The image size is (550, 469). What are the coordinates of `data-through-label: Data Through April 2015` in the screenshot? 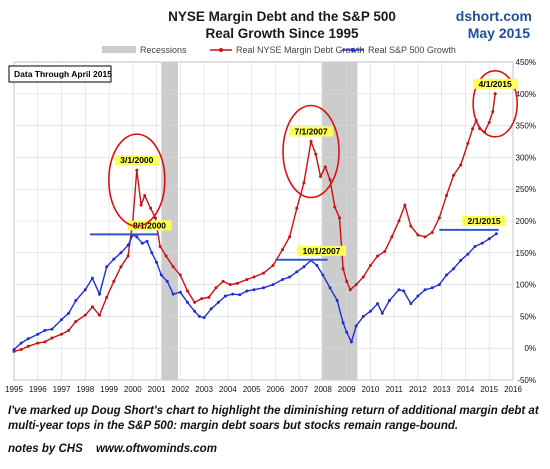 It's located at (63, 74).